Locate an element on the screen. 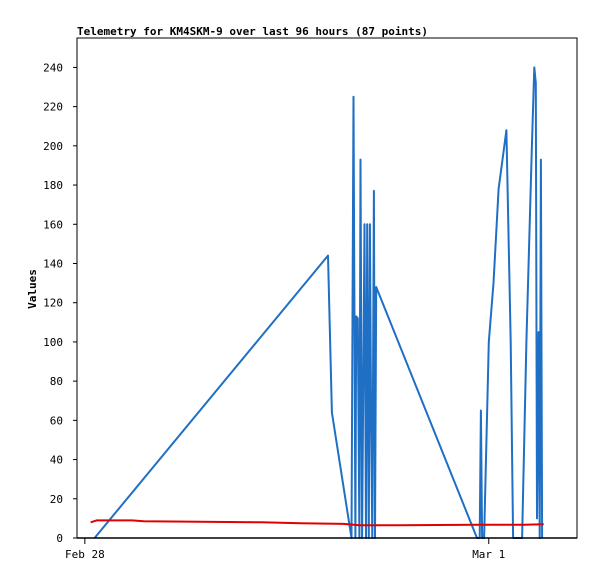 The height and width of the screenshot is (579, 597). y-tick-label: 220 is located at coordinates (53, 107).